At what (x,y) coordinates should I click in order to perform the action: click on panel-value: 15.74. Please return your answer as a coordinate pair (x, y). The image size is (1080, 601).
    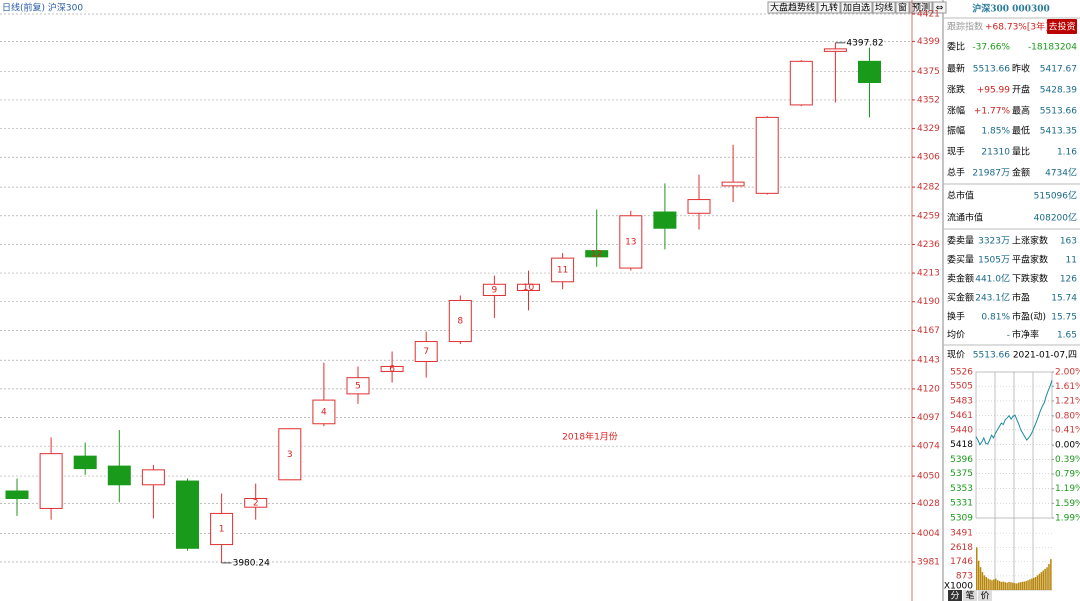
    Looking at the image, I should click on (1064, 299).